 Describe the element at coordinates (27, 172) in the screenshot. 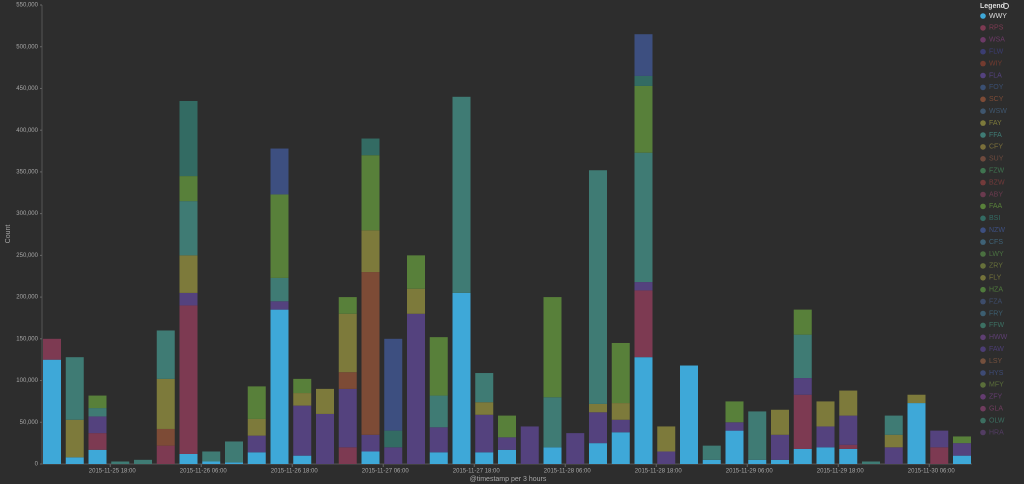

I see `y-tick-label: 350,000` at that location.